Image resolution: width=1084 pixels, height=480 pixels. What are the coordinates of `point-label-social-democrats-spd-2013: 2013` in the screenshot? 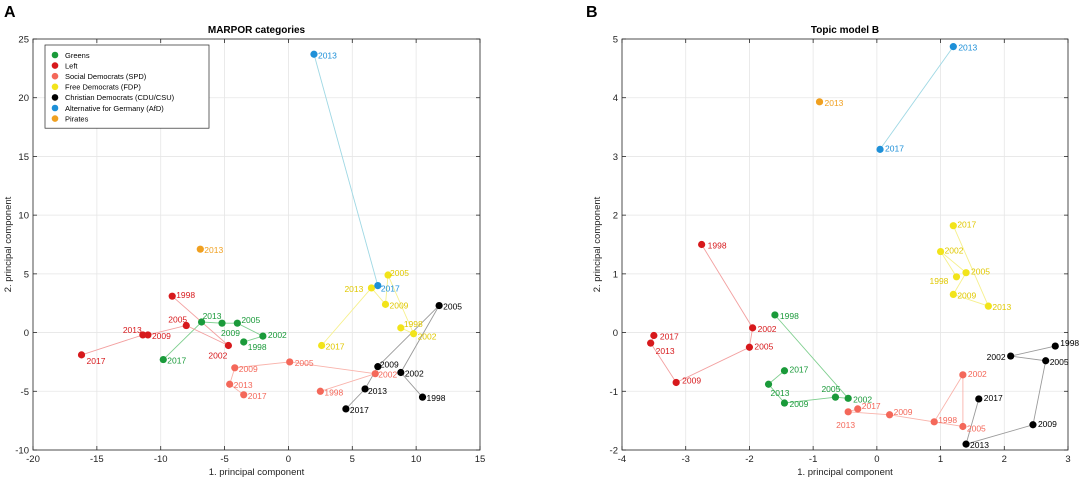 It's located at (243, 385).